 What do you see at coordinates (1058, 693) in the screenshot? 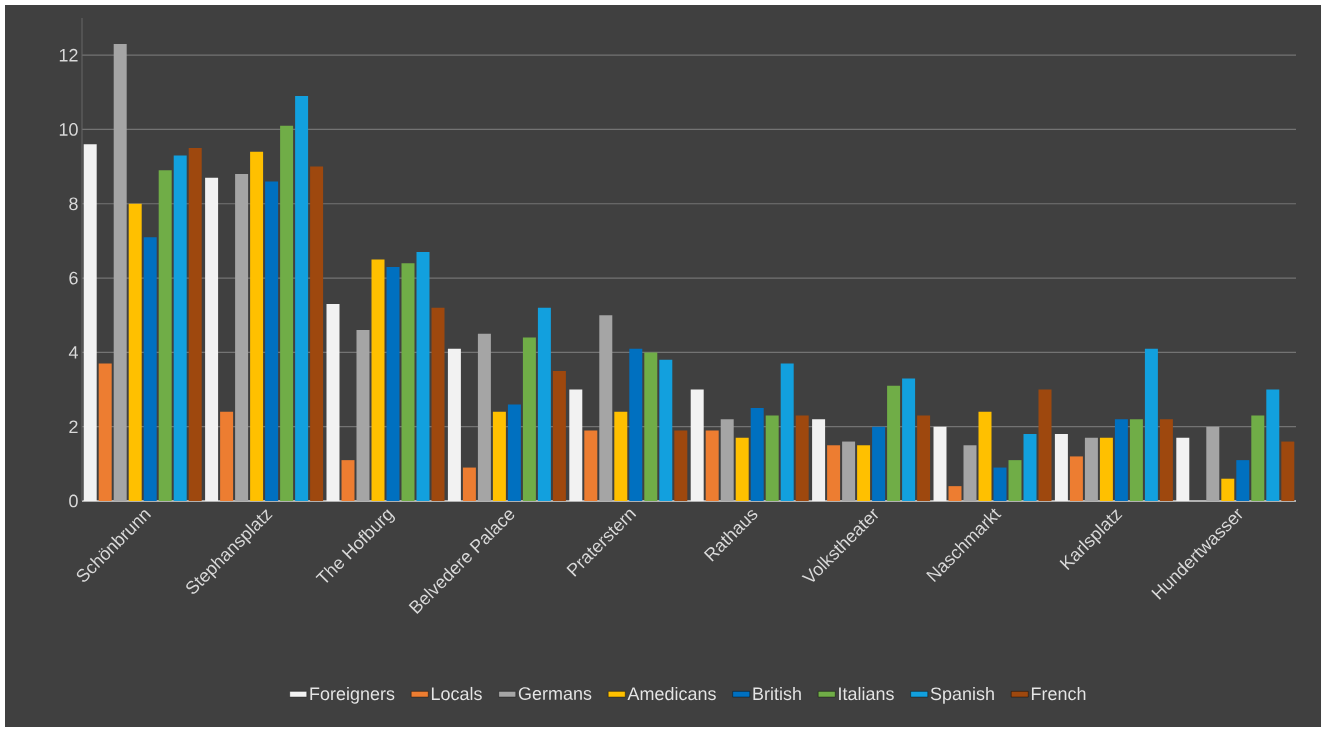
I see `legend-label: French` at bounding box center [1058, 693].